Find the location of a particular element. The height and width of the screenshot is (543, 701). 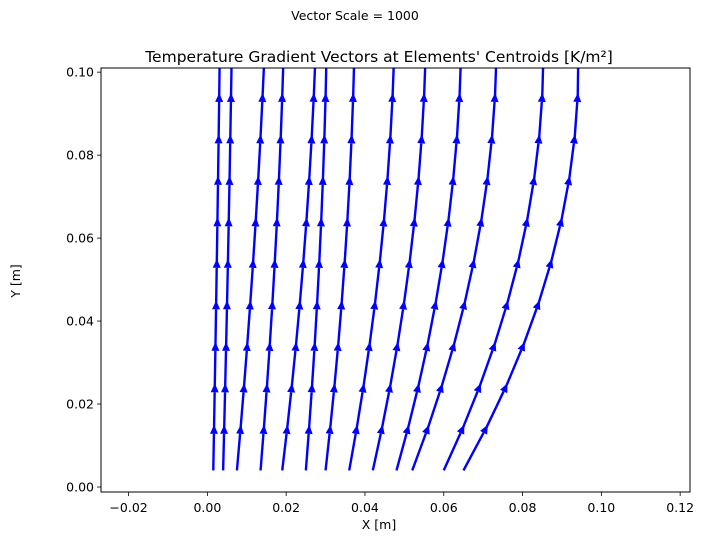

y-tick: 0.08 is located at coordinates (83, 155).